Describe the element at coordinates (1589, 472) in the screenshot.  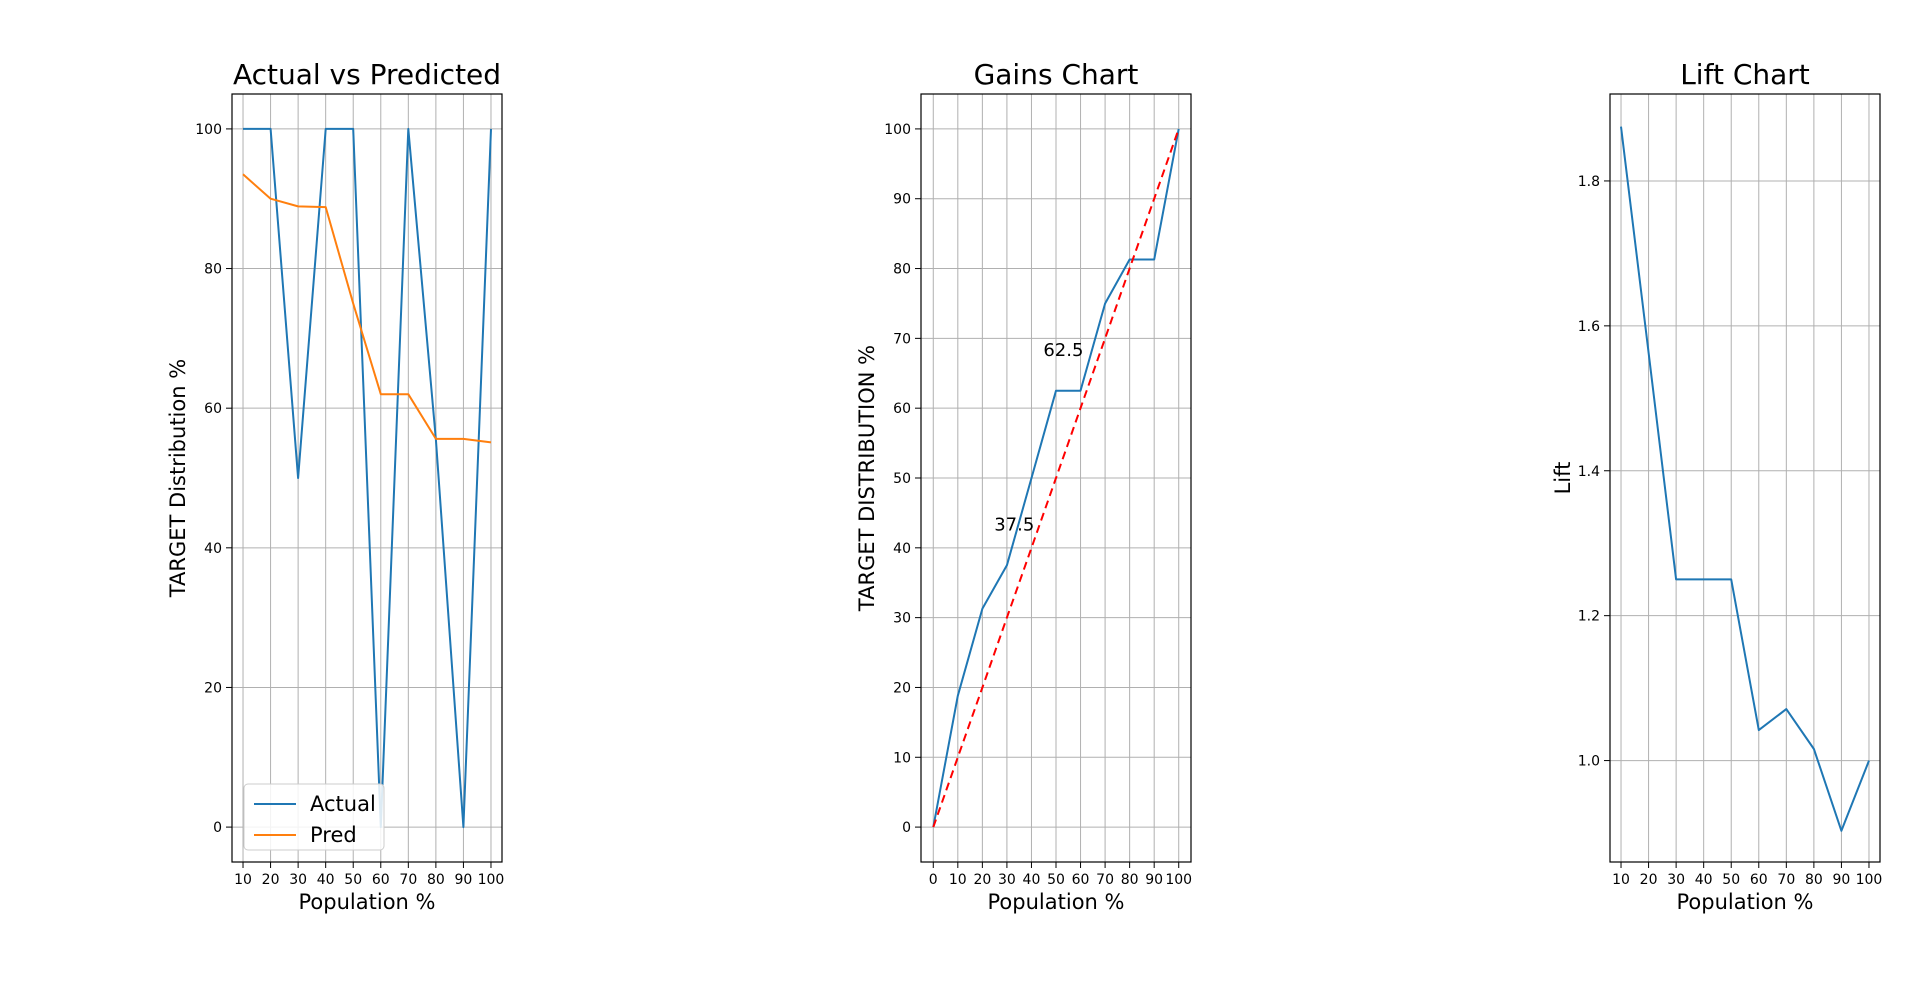
I see `y-tick-label: 1.4` at that location.